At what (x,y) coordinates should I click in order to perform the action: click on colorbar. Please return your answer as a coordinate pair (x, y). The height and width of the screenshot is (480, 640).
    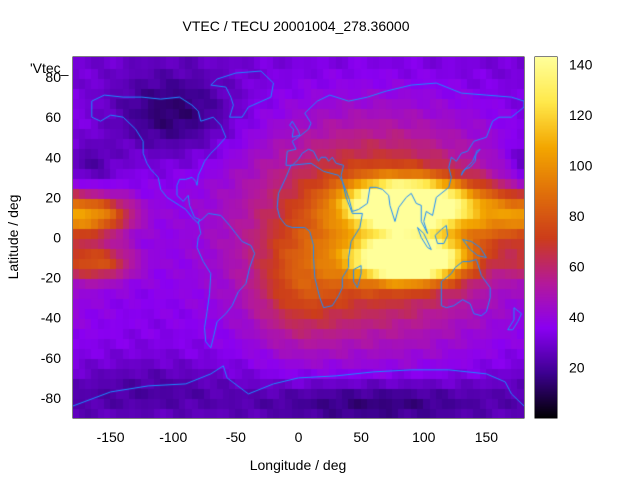
    Looking at the image, I should click on (546, 237).